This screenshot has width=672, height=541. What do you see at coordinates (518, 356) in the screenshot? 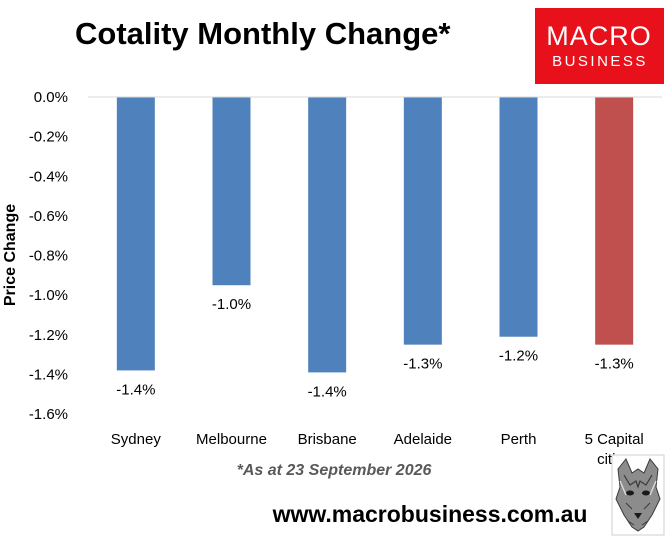
I see `data-label: -1.2%` at bounding box center [518, 356].